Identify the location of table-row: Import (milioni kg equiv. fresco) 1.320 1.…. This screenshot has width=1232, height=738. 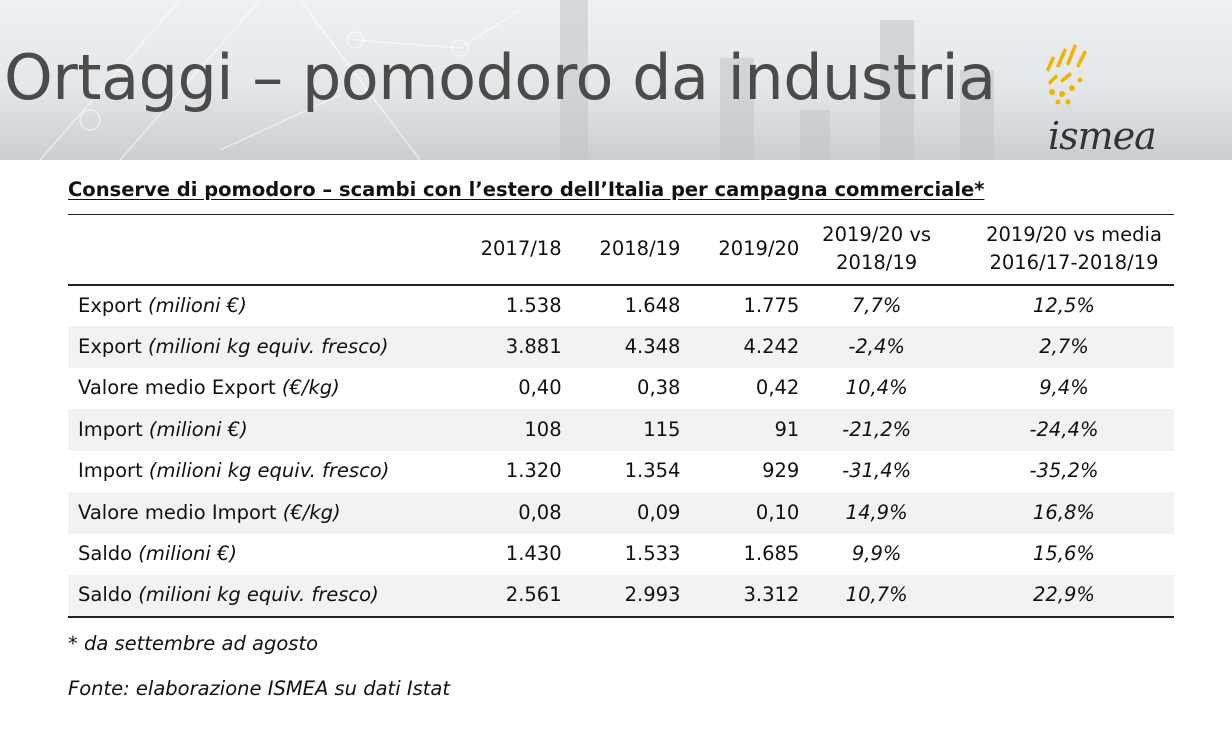
(621, 472).